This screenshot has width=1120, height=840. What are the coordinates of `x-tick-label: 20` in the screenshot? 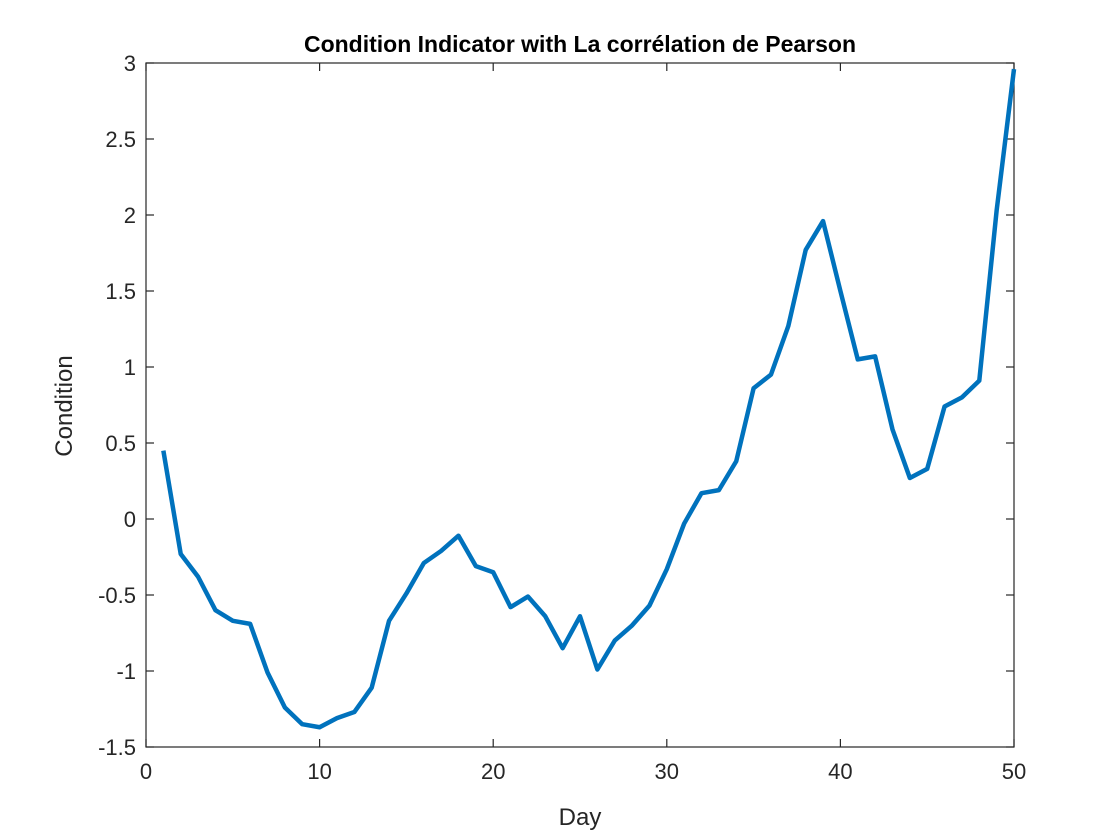 It's located at (493, 771).